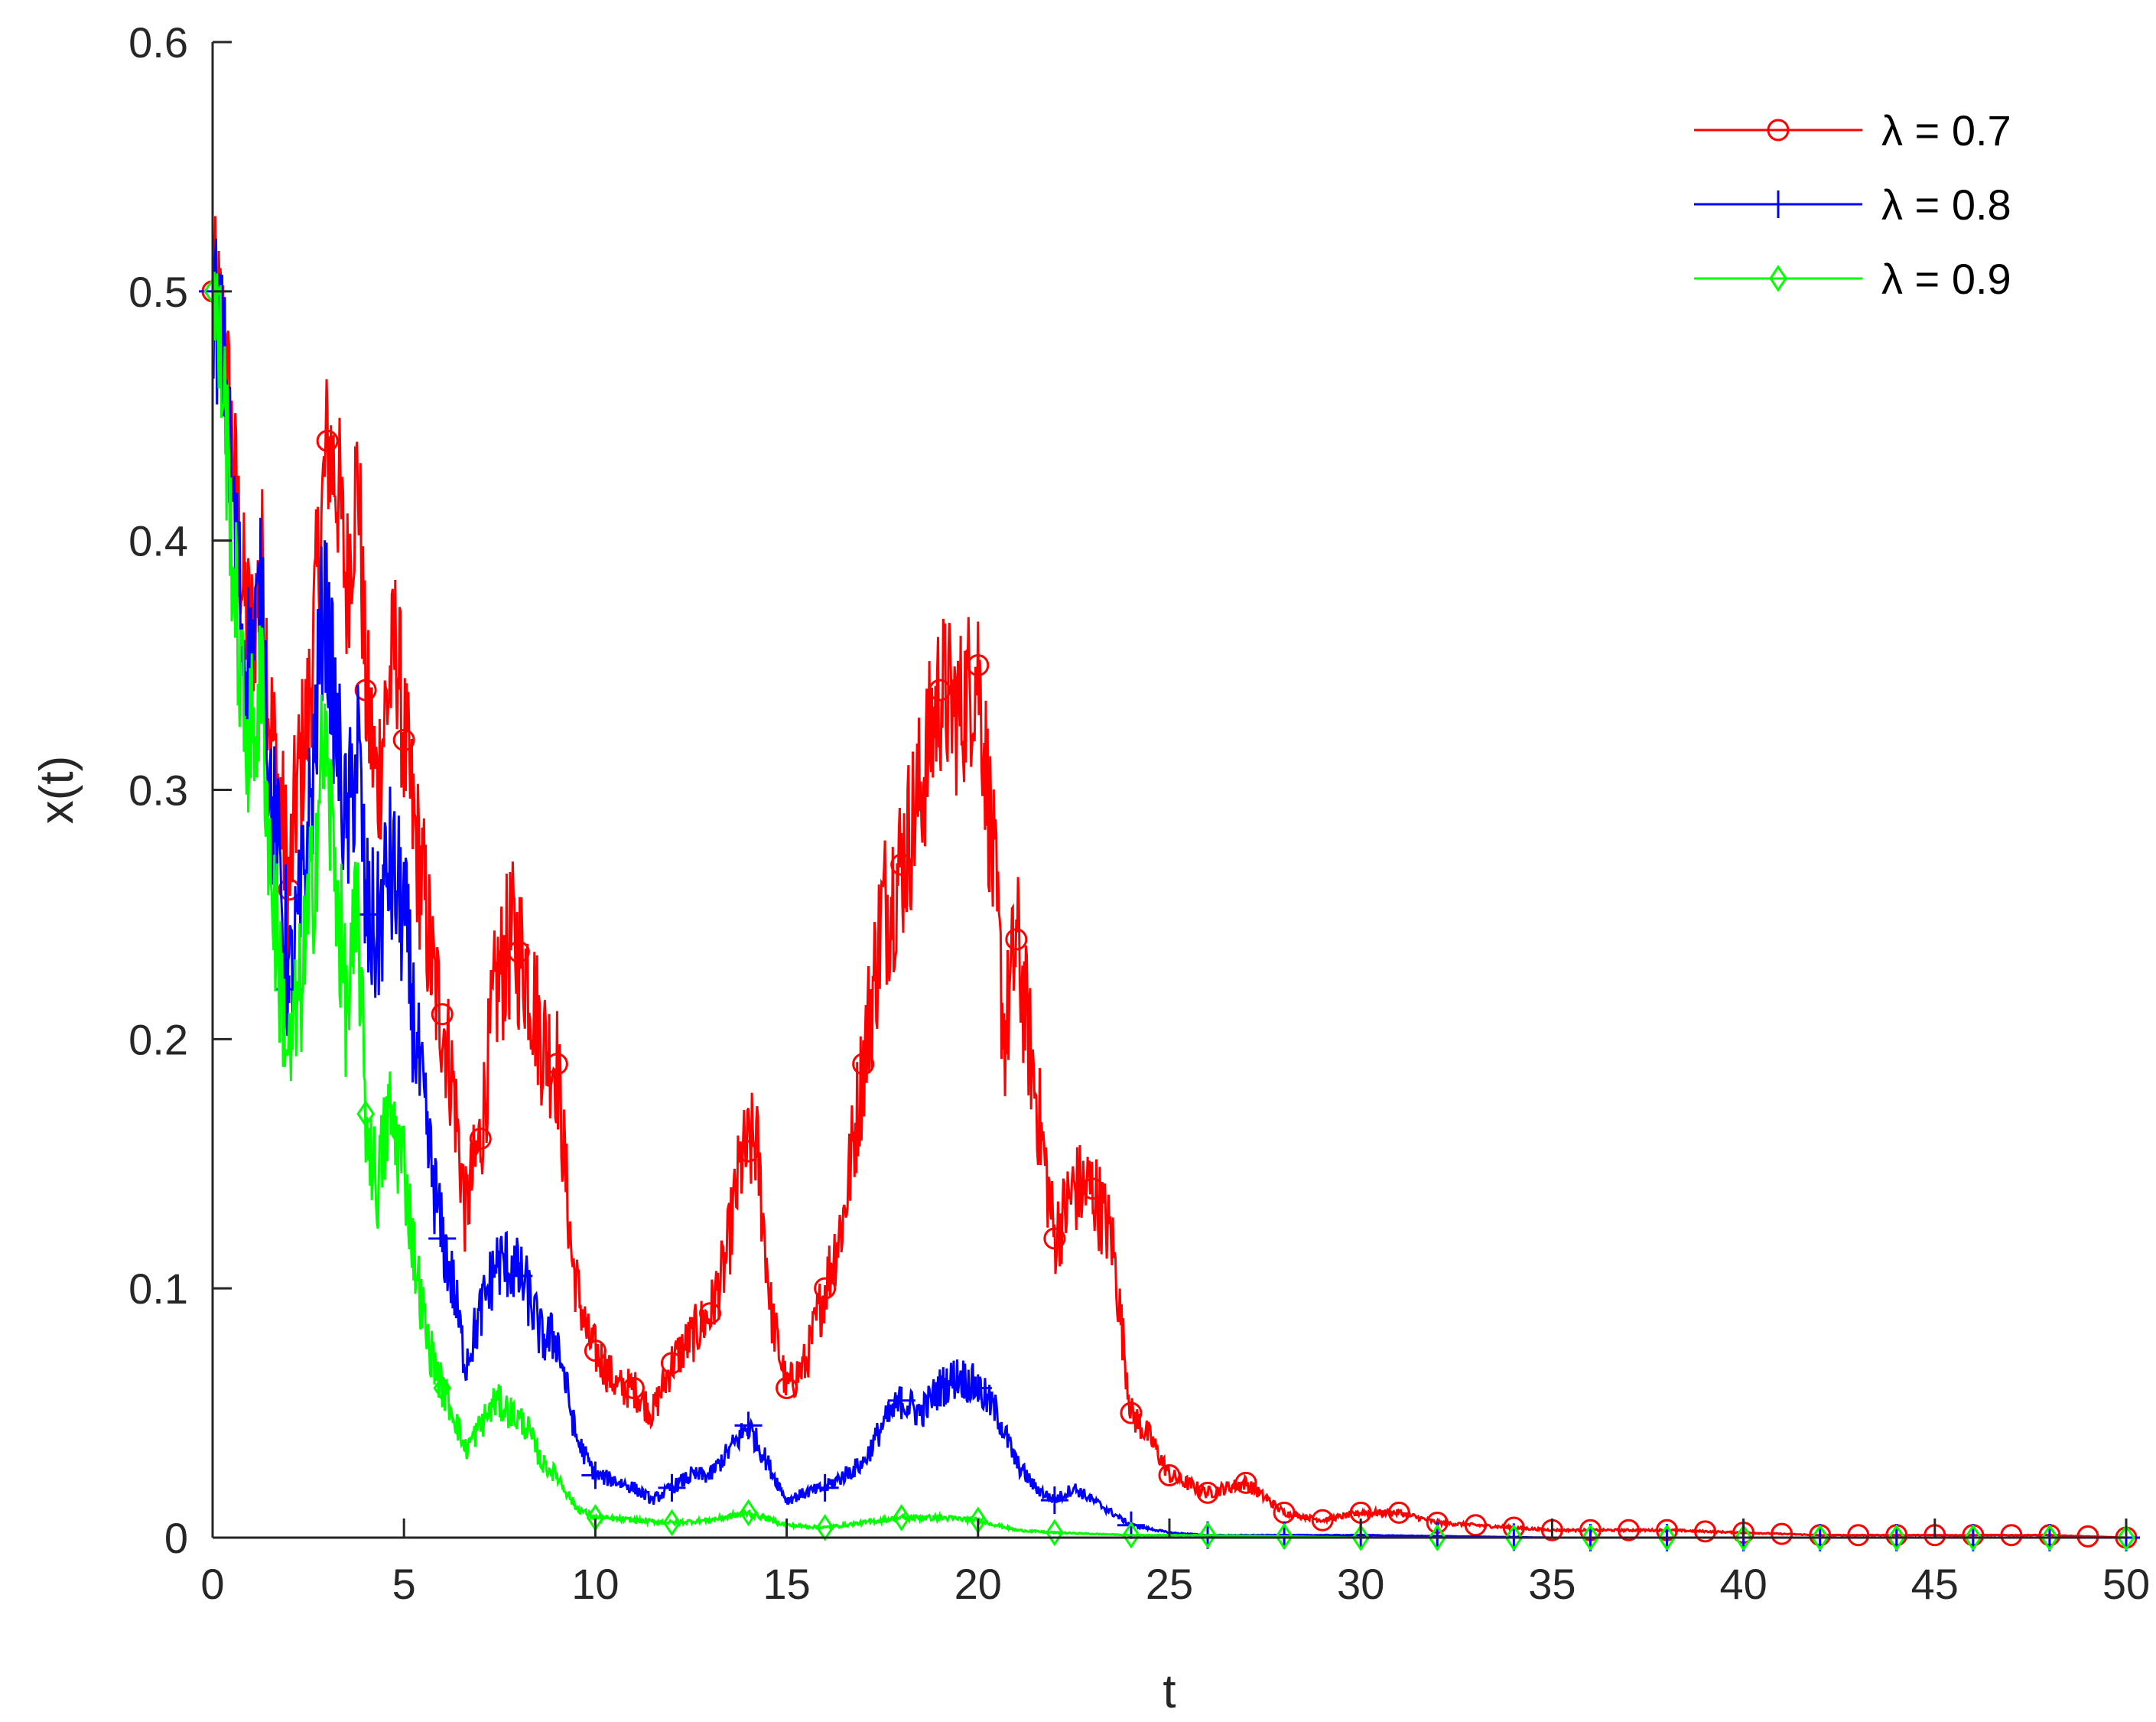  I want to click on x-tick-label: 15, so click(786, 1584).